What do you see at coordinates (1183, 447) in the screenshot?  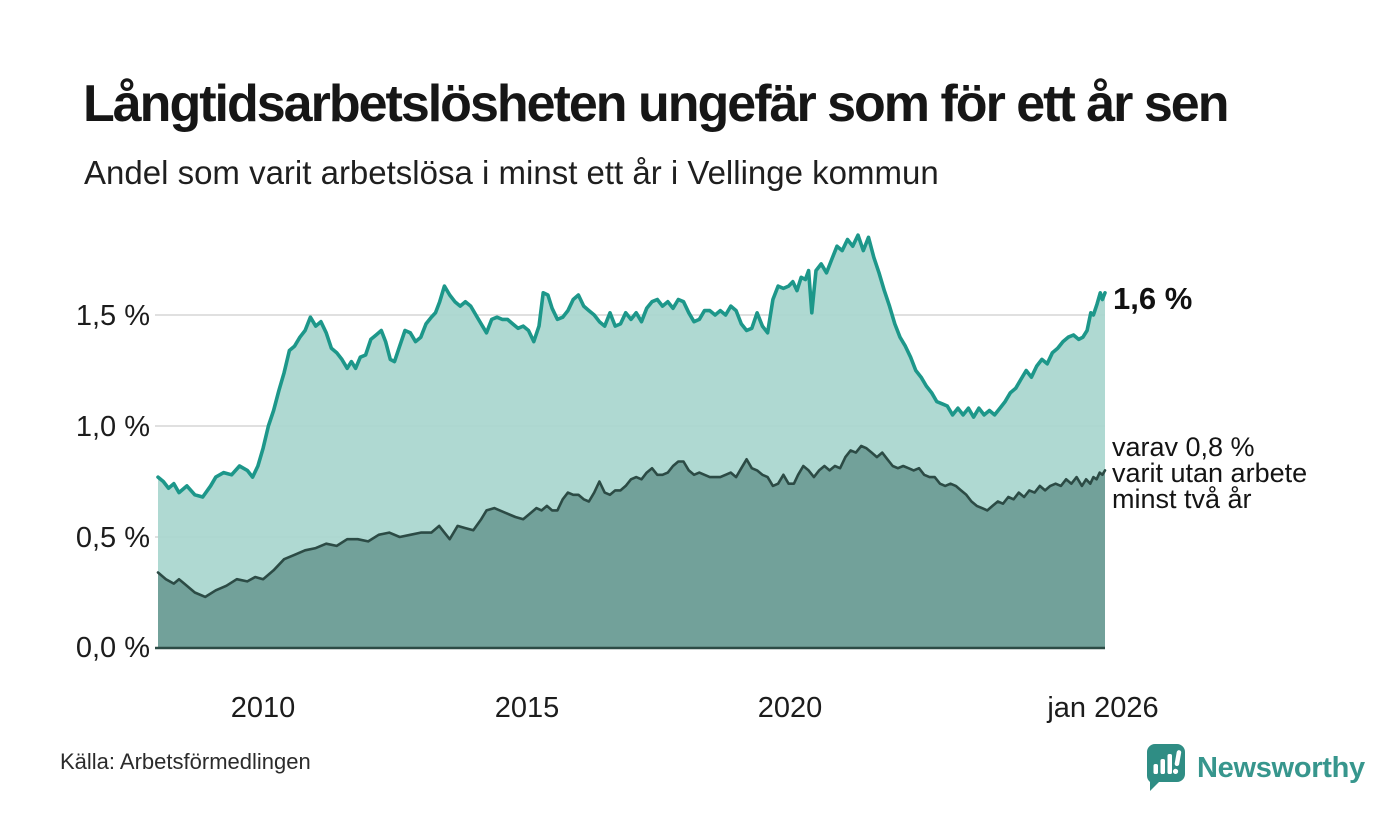 I see `series-end-label-two-year-line1: varav 0,8 %` at bounding box center [1183, 447].